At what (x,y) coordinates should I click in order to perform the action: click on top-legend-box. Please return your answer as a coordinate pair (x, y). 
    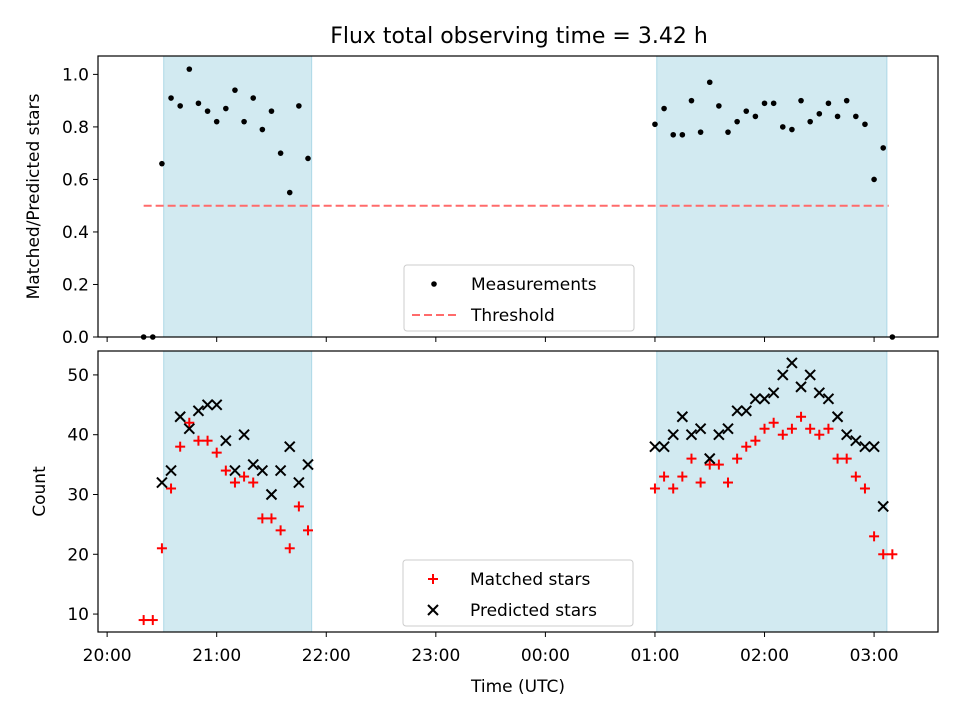
    Looking at the image, I should click on (519, 298).